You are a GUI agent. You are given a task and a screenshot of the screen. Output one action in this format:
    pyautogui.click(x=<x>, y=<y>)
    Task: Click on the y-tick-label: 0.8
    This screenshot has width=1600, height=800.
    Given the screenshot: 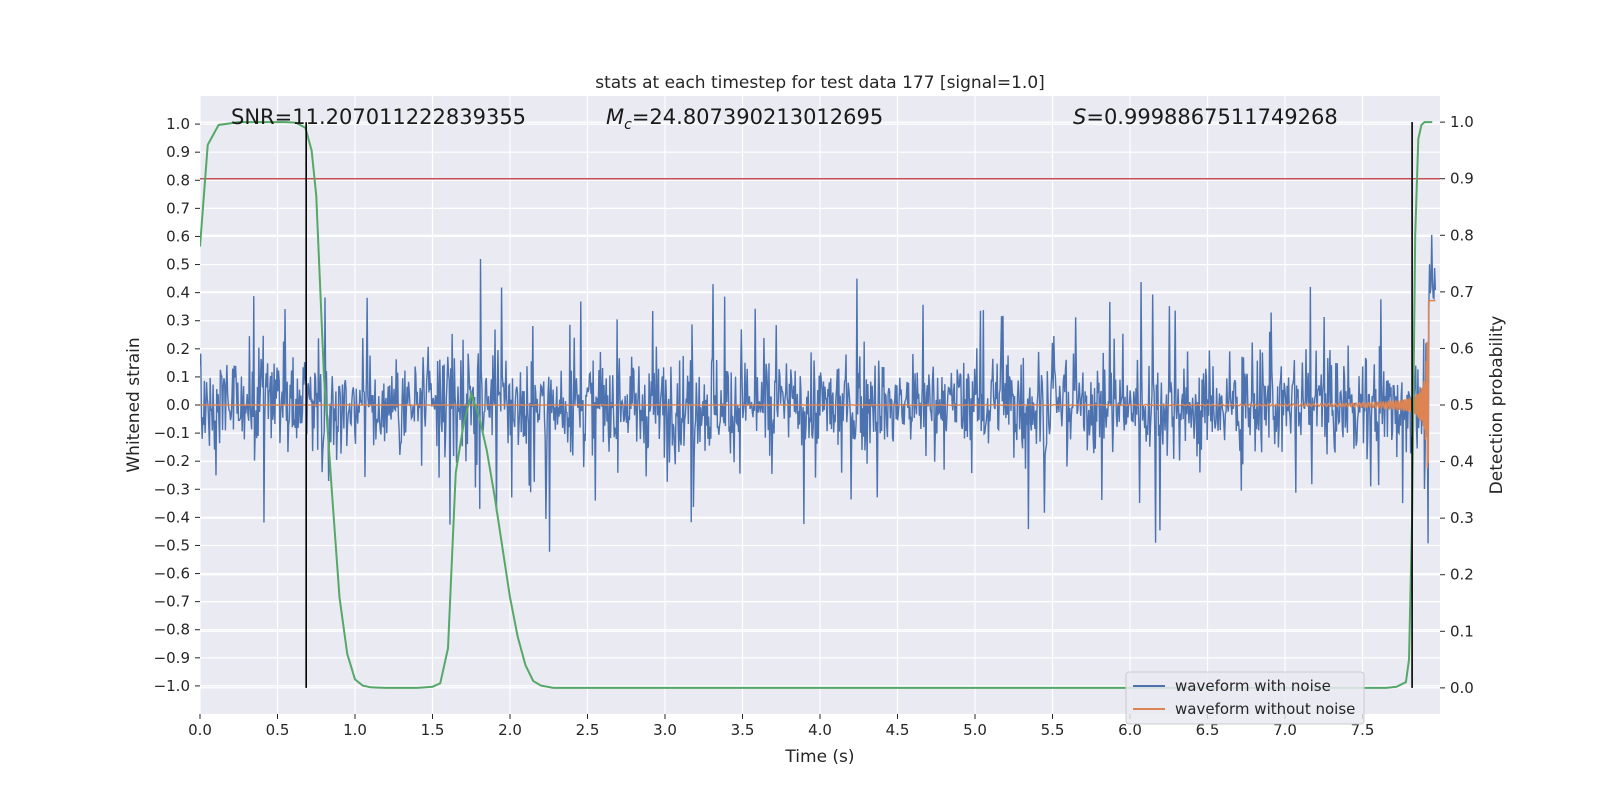 What is the action you would take?
    pyautogui.click(x=178, y=180)
    